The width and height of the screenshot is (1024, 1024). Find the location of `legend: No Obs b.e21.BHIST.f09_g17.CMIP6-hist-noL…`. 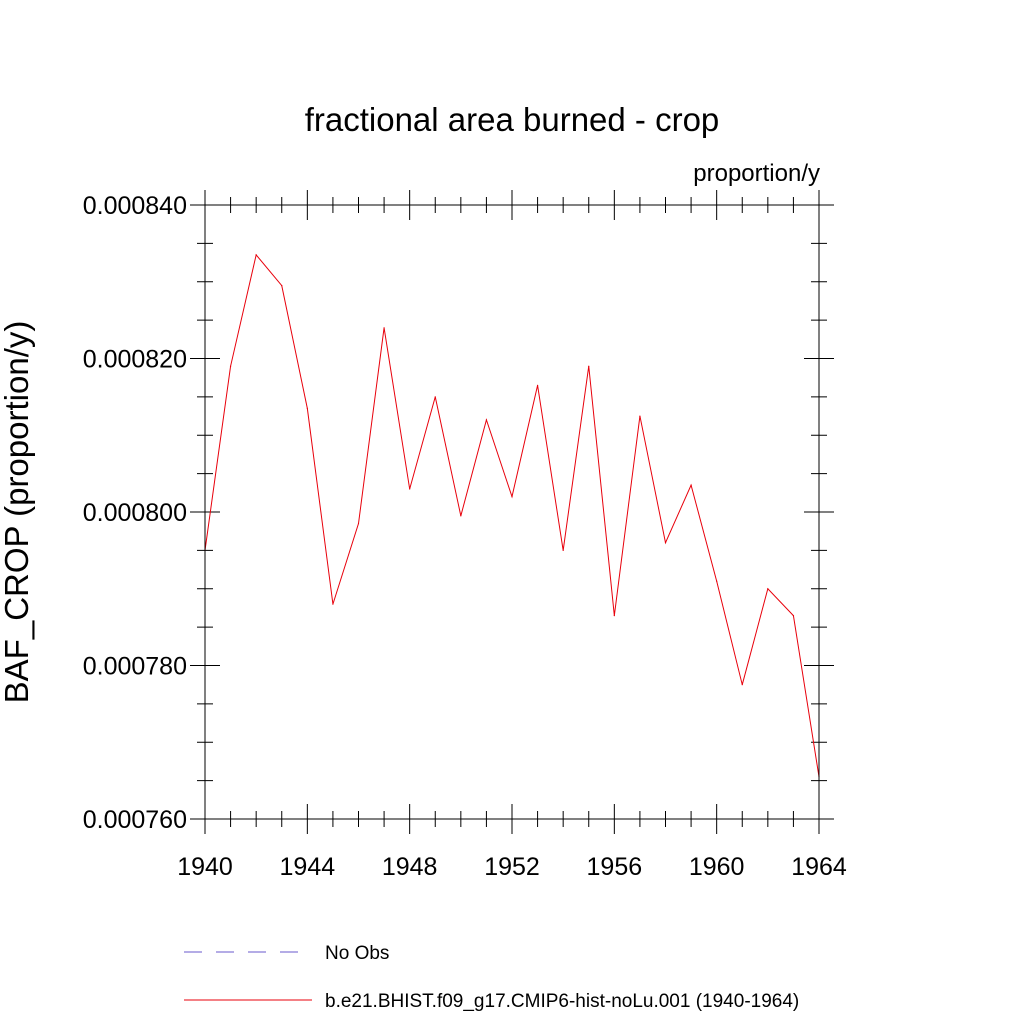

legend: No Obs b.e21.BHIST.f09_g17.CMIP6-hist-noL… is located at coordinates (491, 977).